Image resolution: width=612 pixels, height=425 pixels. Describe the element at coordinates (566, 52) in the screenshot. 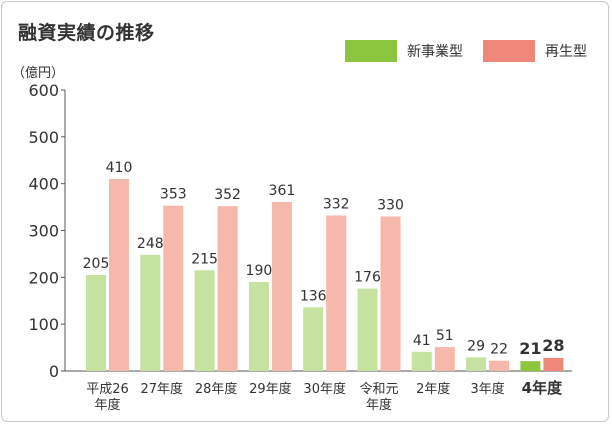

I see `legend-label-re: 再生型` at that location.